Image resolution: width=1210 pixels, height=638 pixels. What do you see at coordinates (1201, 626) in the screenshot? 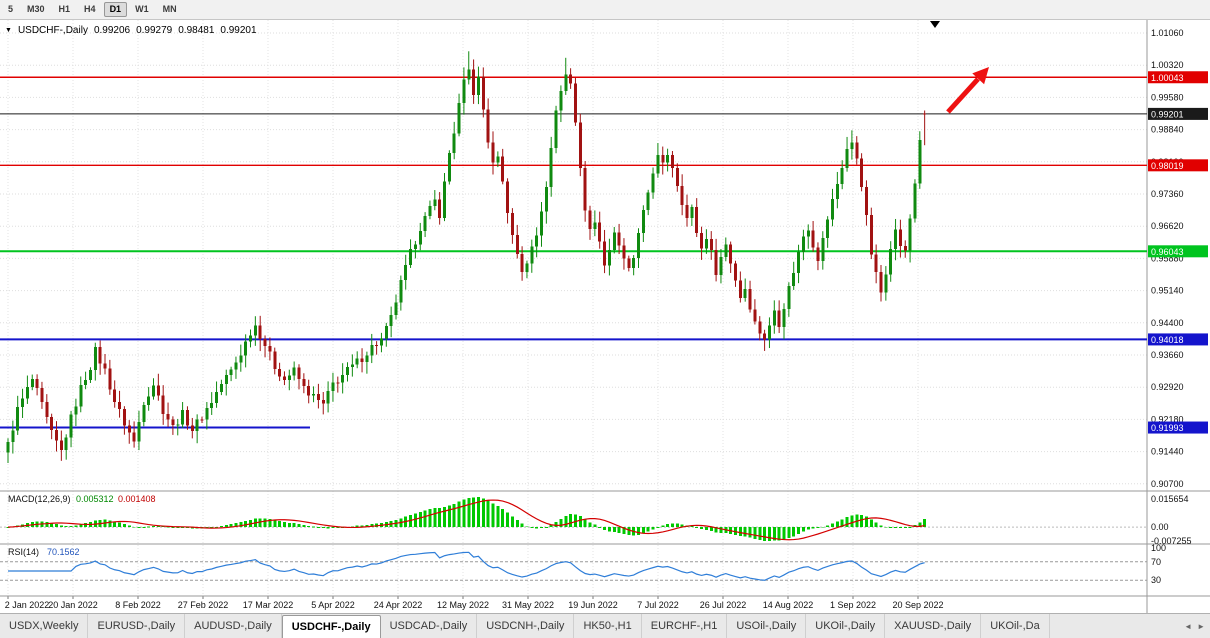
I see `tab-scroll-right-icon: ►` at bounding box center [1201, 626].